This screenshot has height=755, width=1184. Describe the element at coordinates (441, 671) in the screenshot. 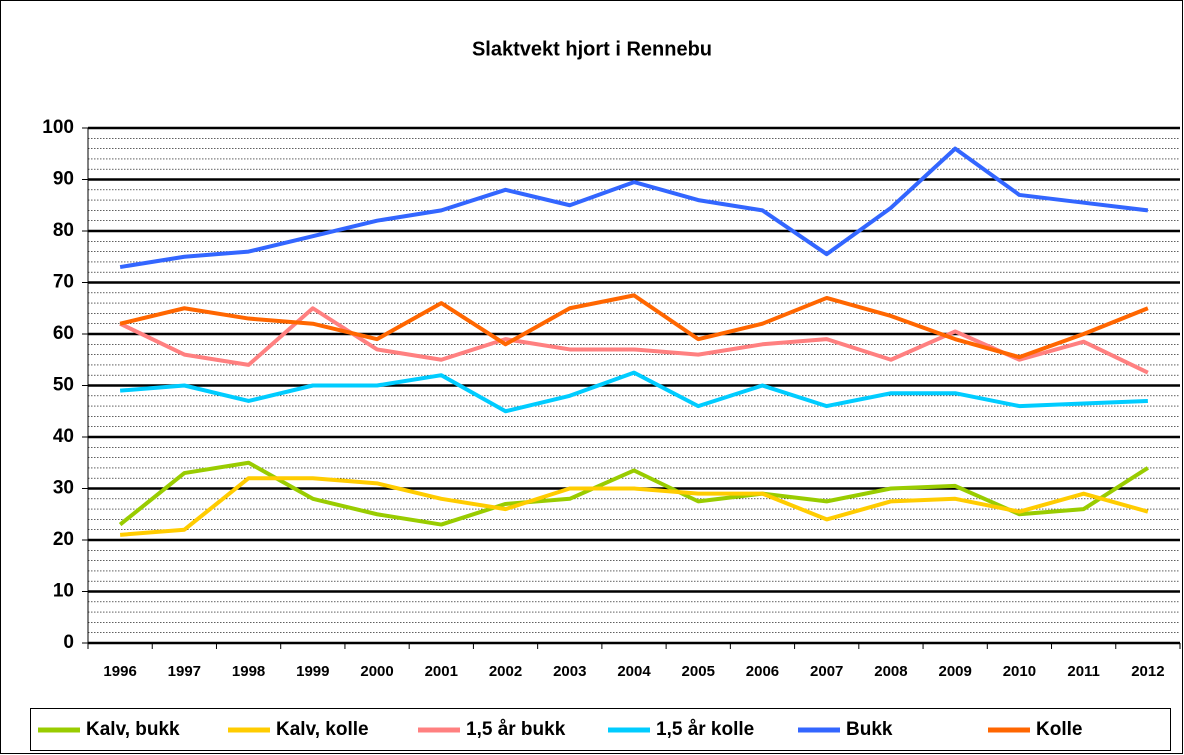

I see `x-tick-label: 2001` at that location.